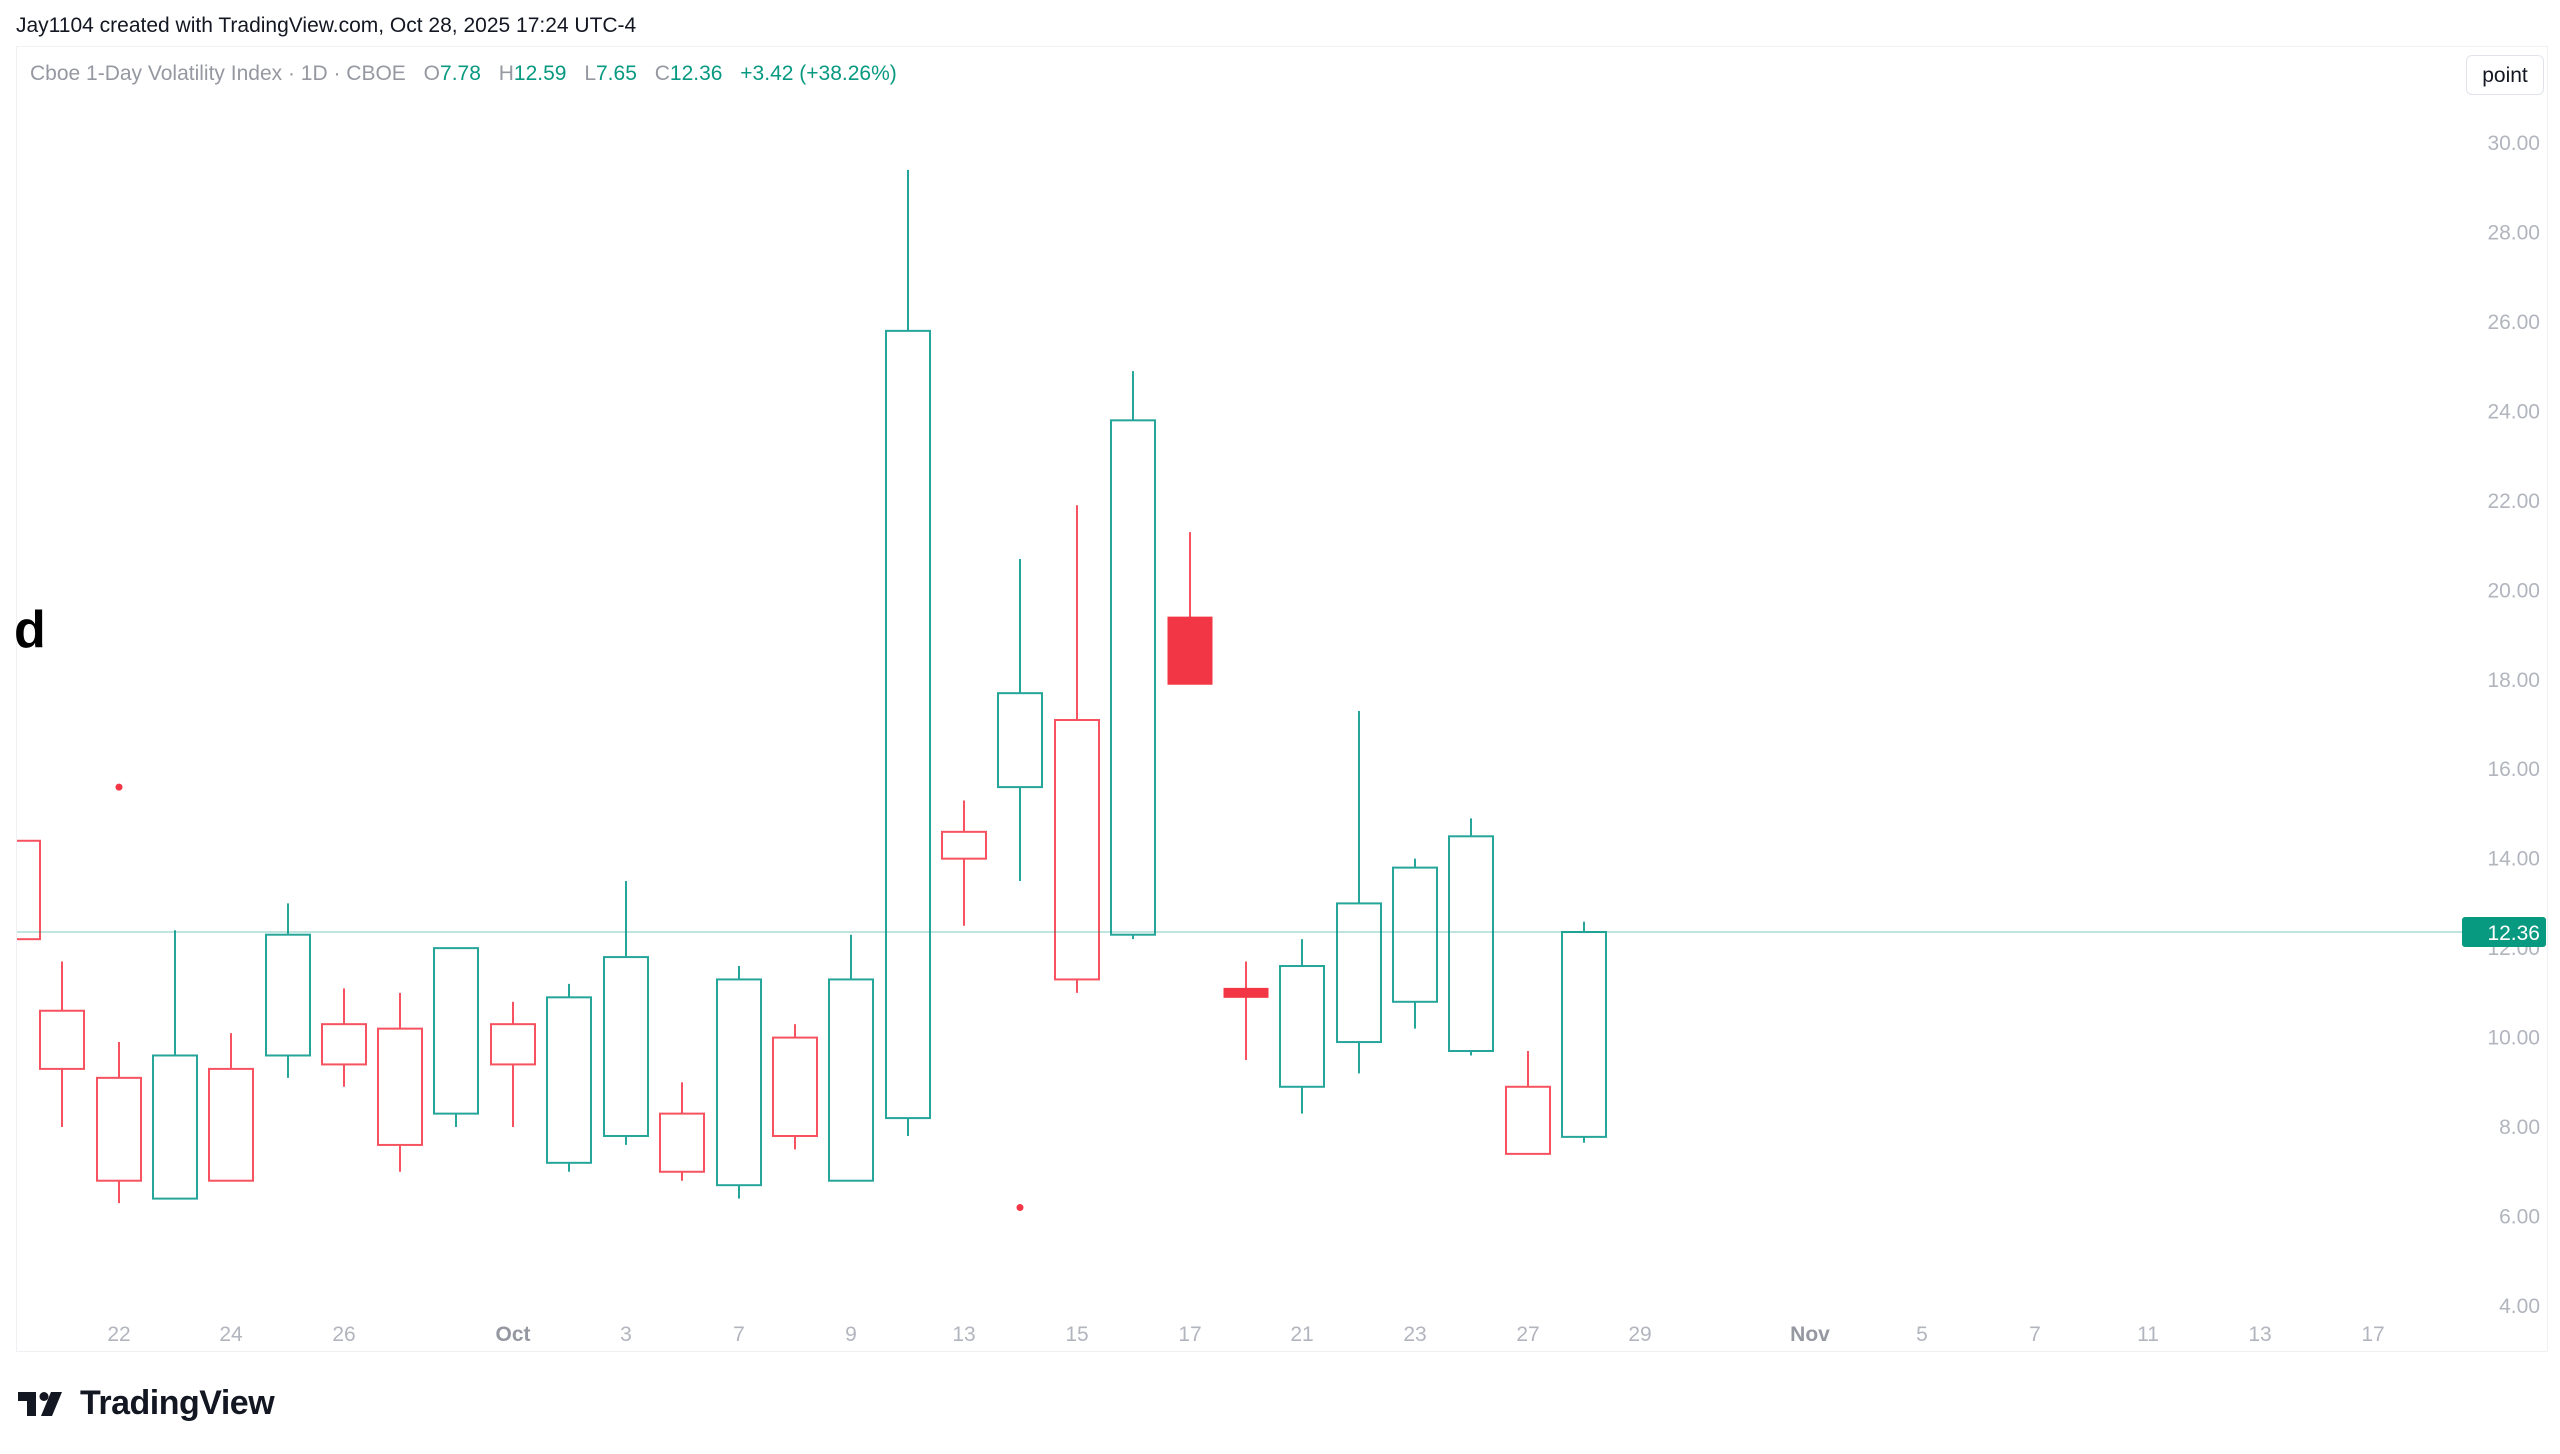  What do you see at coordinates (432, 73) in the screenshot?
I see `open-label: O` at bounding box center [432, 73].